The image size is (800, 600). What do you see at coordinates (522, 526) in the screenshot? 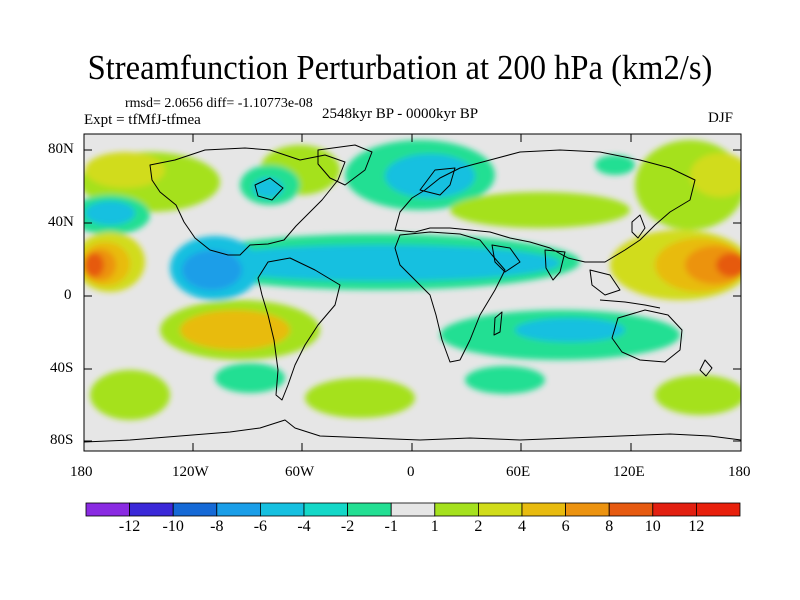
I see `colorbar-label: 4` at bounding box center [522, 526].